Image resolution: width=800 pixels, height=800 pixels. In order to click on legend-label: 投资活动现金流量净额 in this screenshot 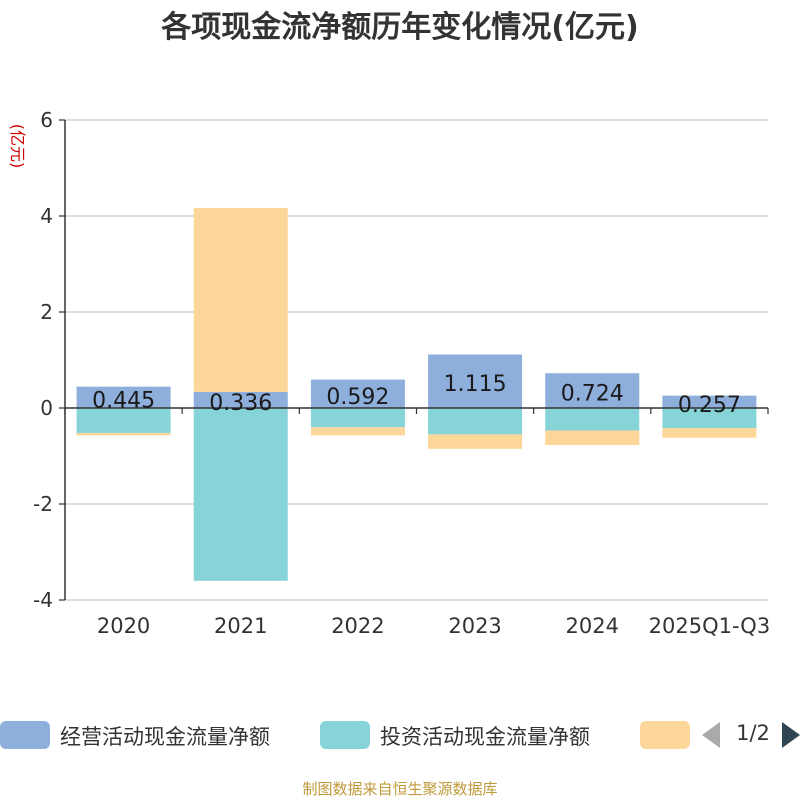, I will do `click(485, 737)`.